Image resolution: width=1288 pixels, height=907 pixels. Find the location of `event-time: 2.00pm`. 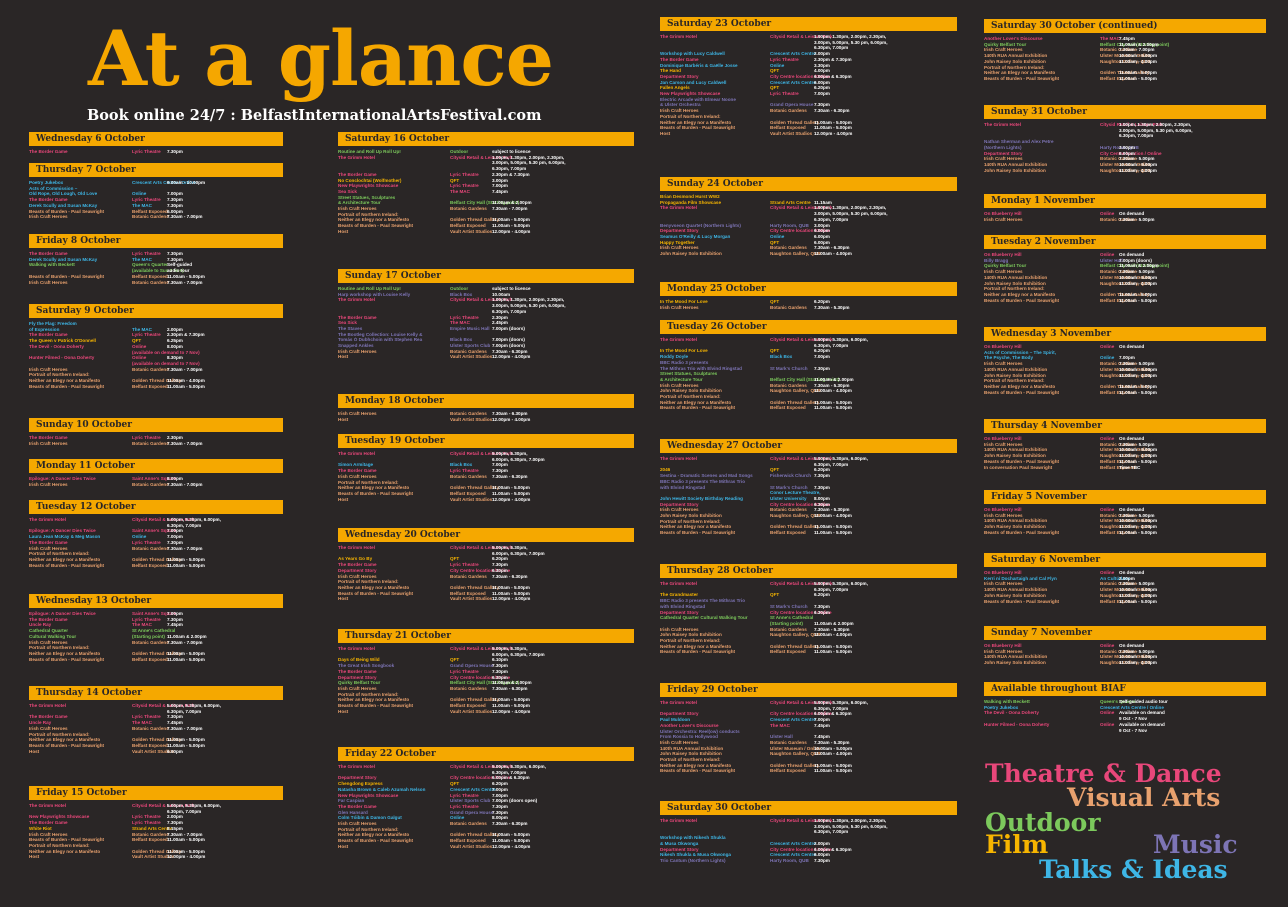

event-time: 2.00pm is located at coordinates (1127, 578).